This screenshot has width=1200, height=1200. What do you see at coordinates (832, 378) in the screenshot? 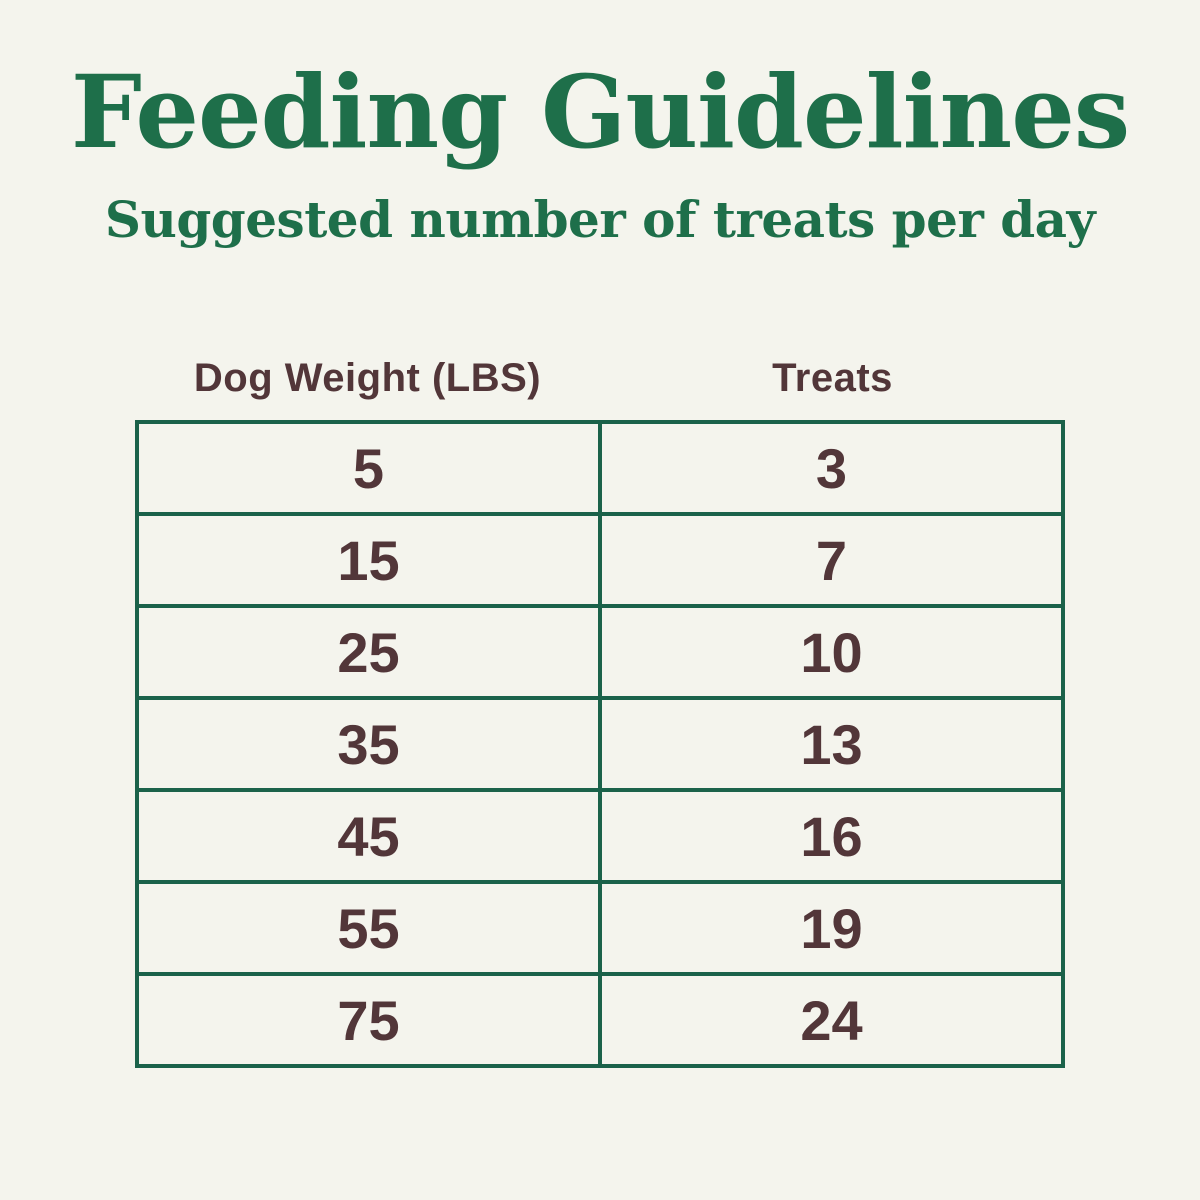
I see `column-header-treats: Treats` at bounding box center [832, 378].